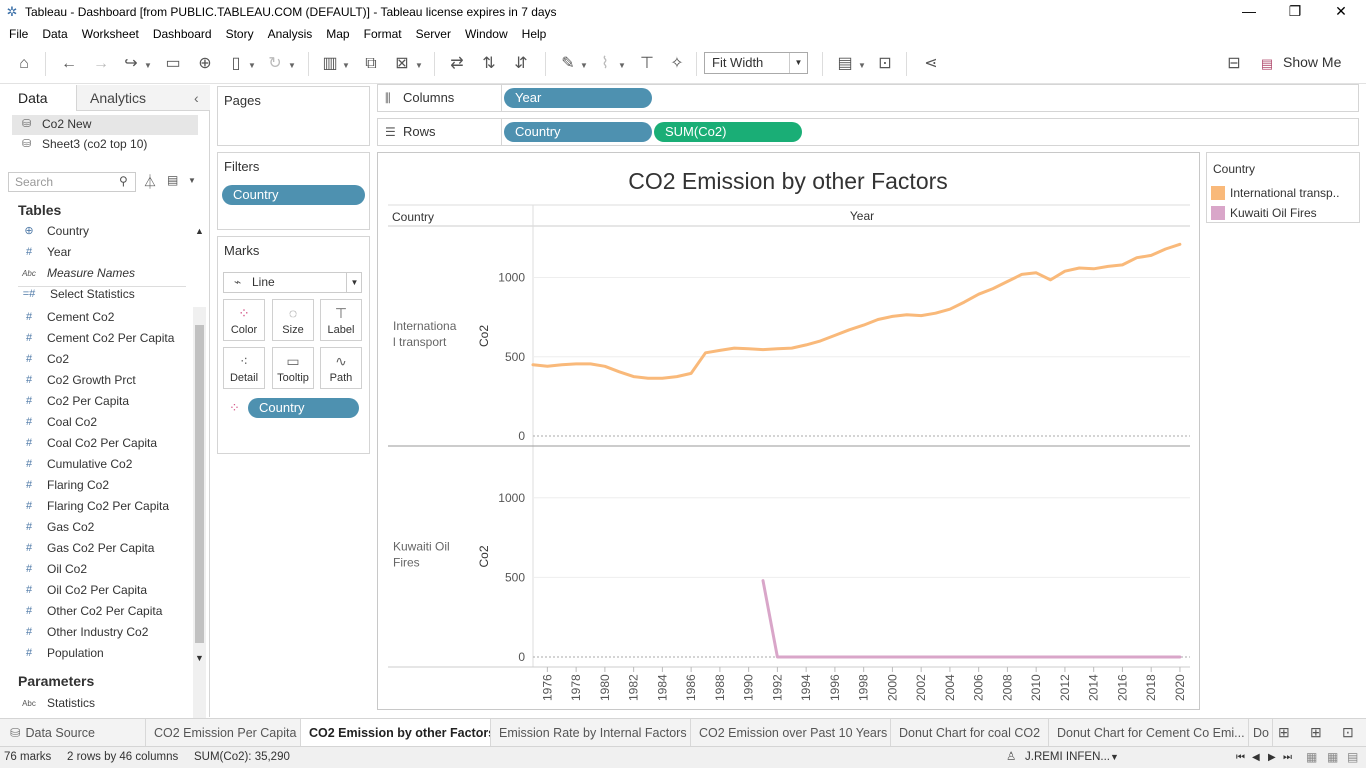 The width and height of the screenshot is (1366, 768). What do you see at coordinates (239, 34) in the screenshot?
I see `menu-story: Story` at bounding box center [239, 34].